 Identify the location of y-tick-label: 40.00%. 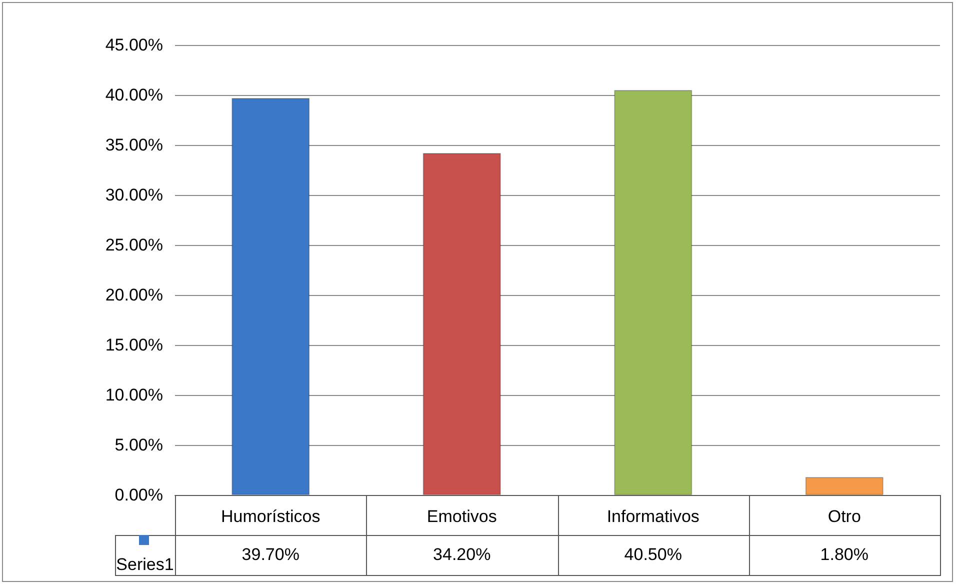
(134, 95).